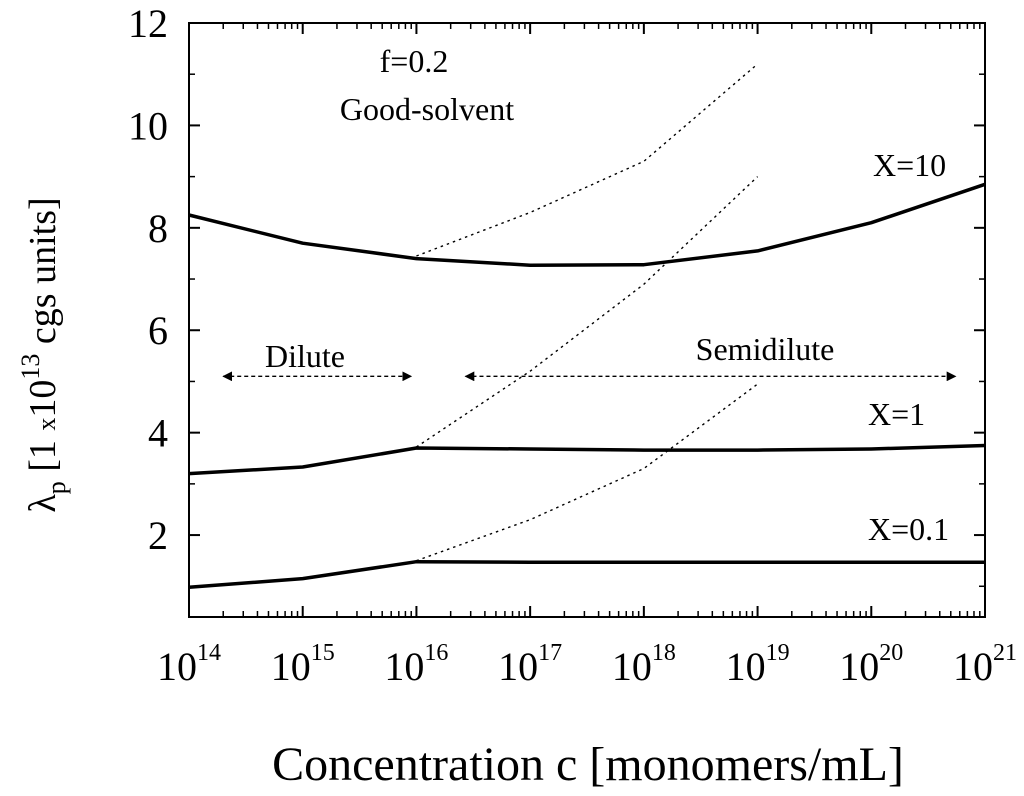 This screenshot has height=796, width=1024. I want to click on x-tick-exponent: 14, so click(209, 653).